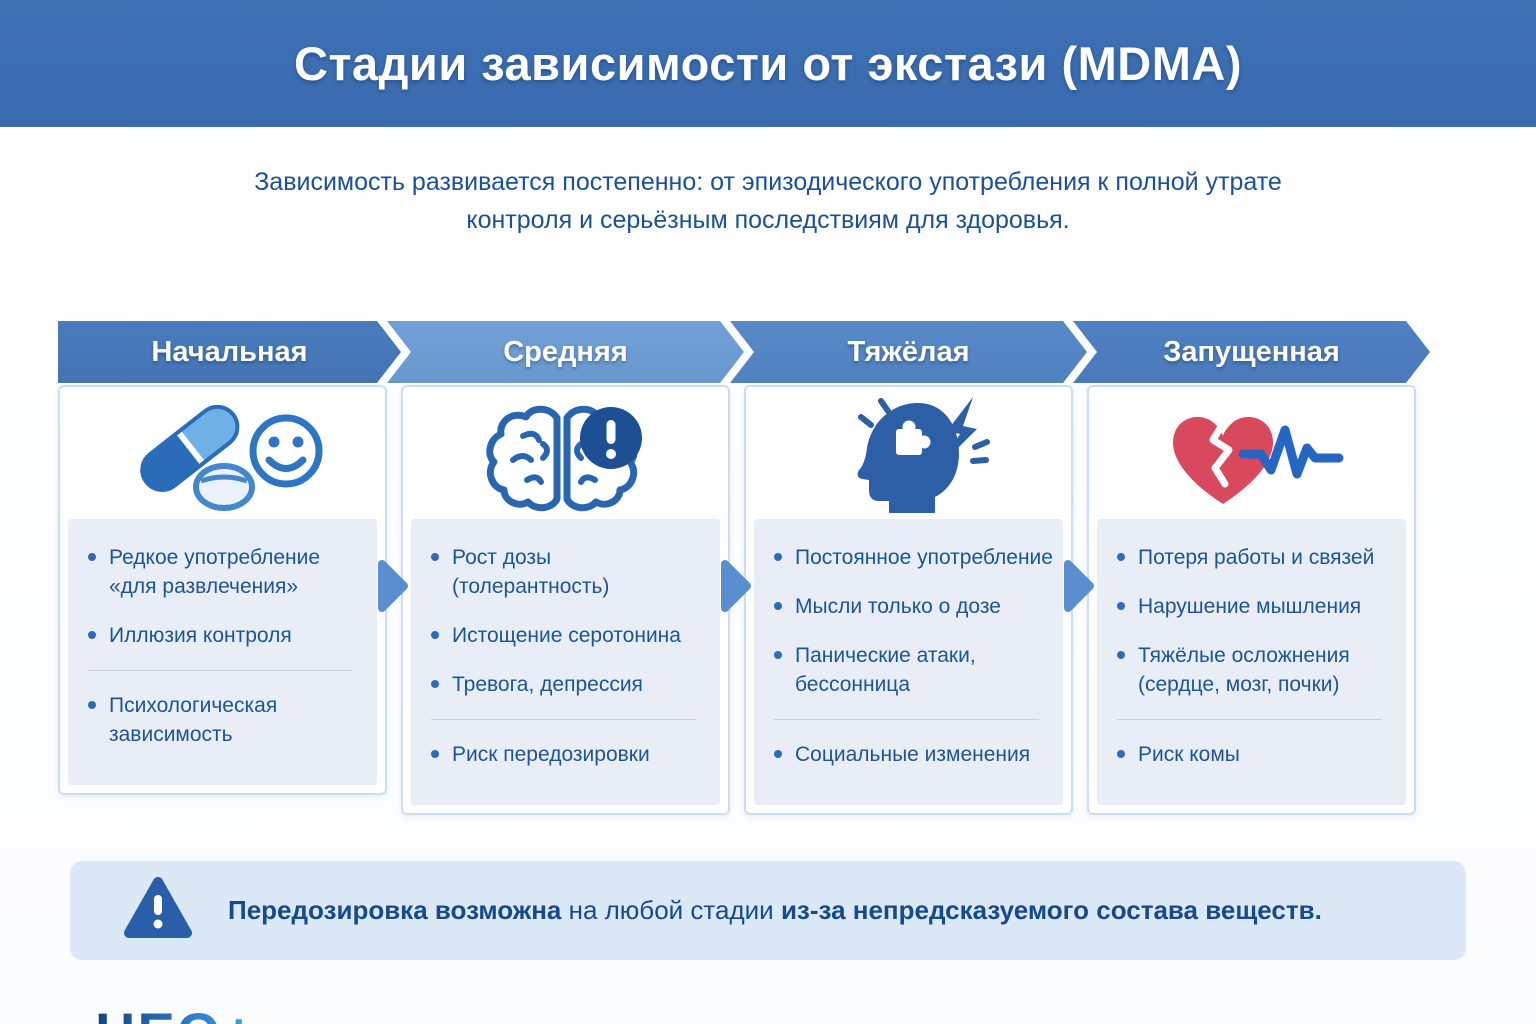 This screenshot has height=1024, width=1536. I want to click on stage-column-initial: Начальная, so click(233, 568).